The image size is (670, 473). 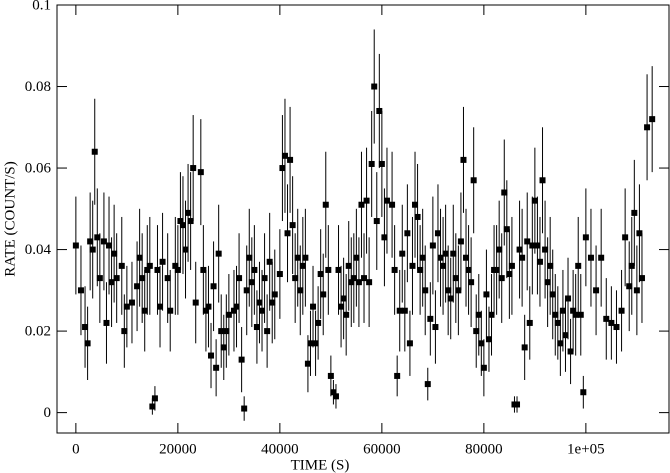 I want to click on y-tick-label: 0.02, so click(x=38, y=332).